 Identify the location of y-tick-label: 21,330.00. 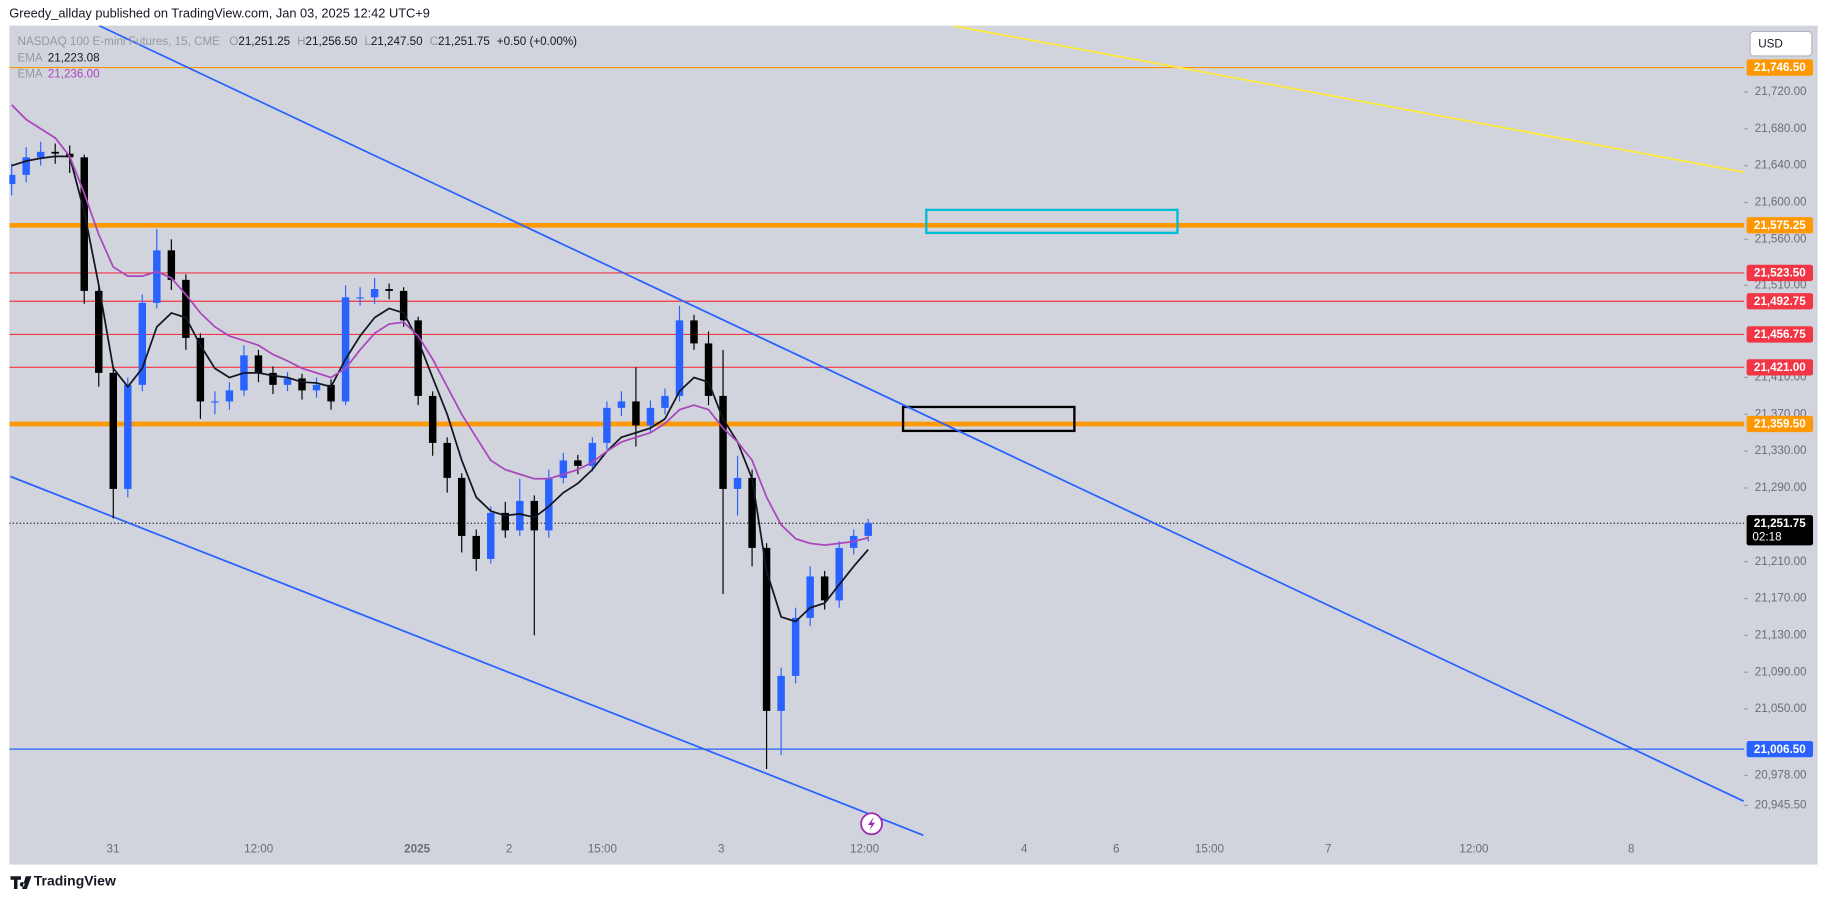
(1781, 450).